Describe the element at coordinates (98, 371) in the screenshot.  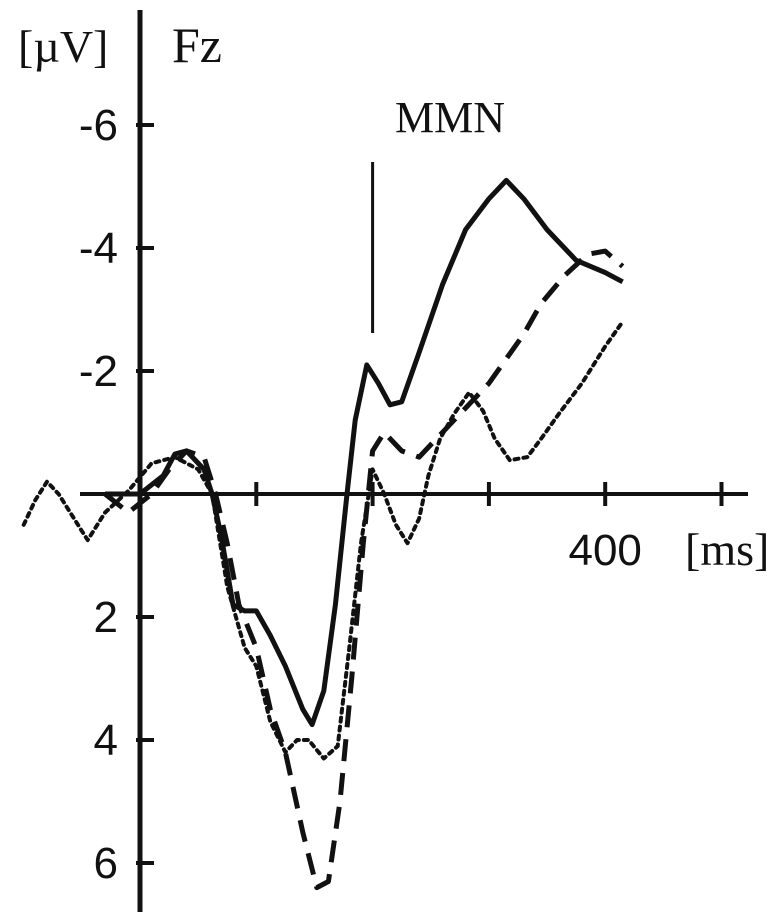
I see `y-tick-label: -2` at that location.